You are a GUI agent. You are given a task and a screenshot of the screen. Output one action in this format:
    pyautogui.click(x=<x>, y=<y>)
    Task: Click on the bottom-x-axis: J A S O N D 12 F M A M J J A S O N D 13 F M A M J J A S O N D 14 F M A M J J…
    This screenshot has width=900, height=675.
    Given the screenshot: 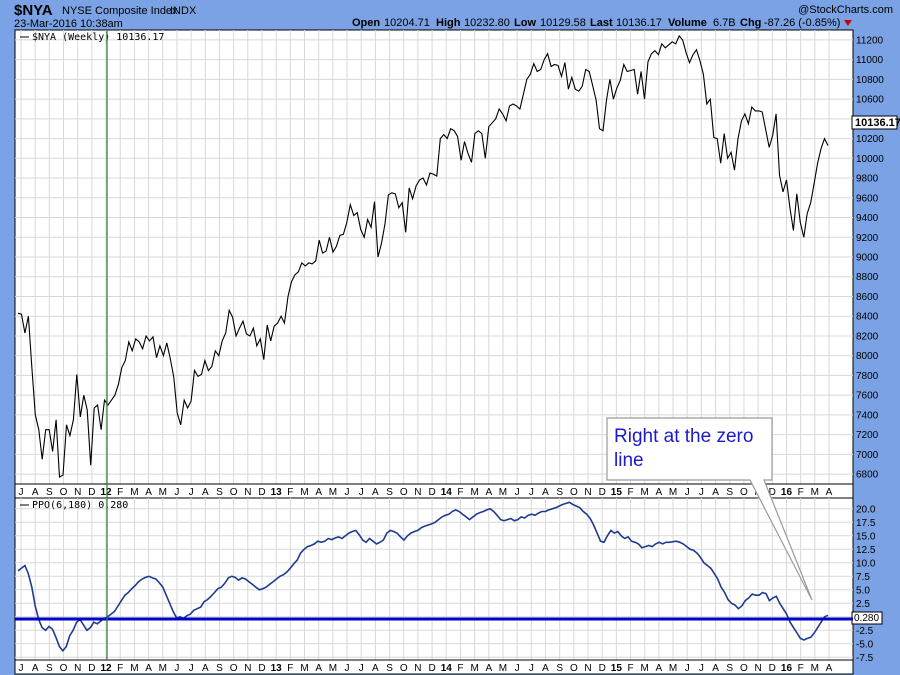 What is the action you would take?
    pyautogui.click(x=426, y=668)
    